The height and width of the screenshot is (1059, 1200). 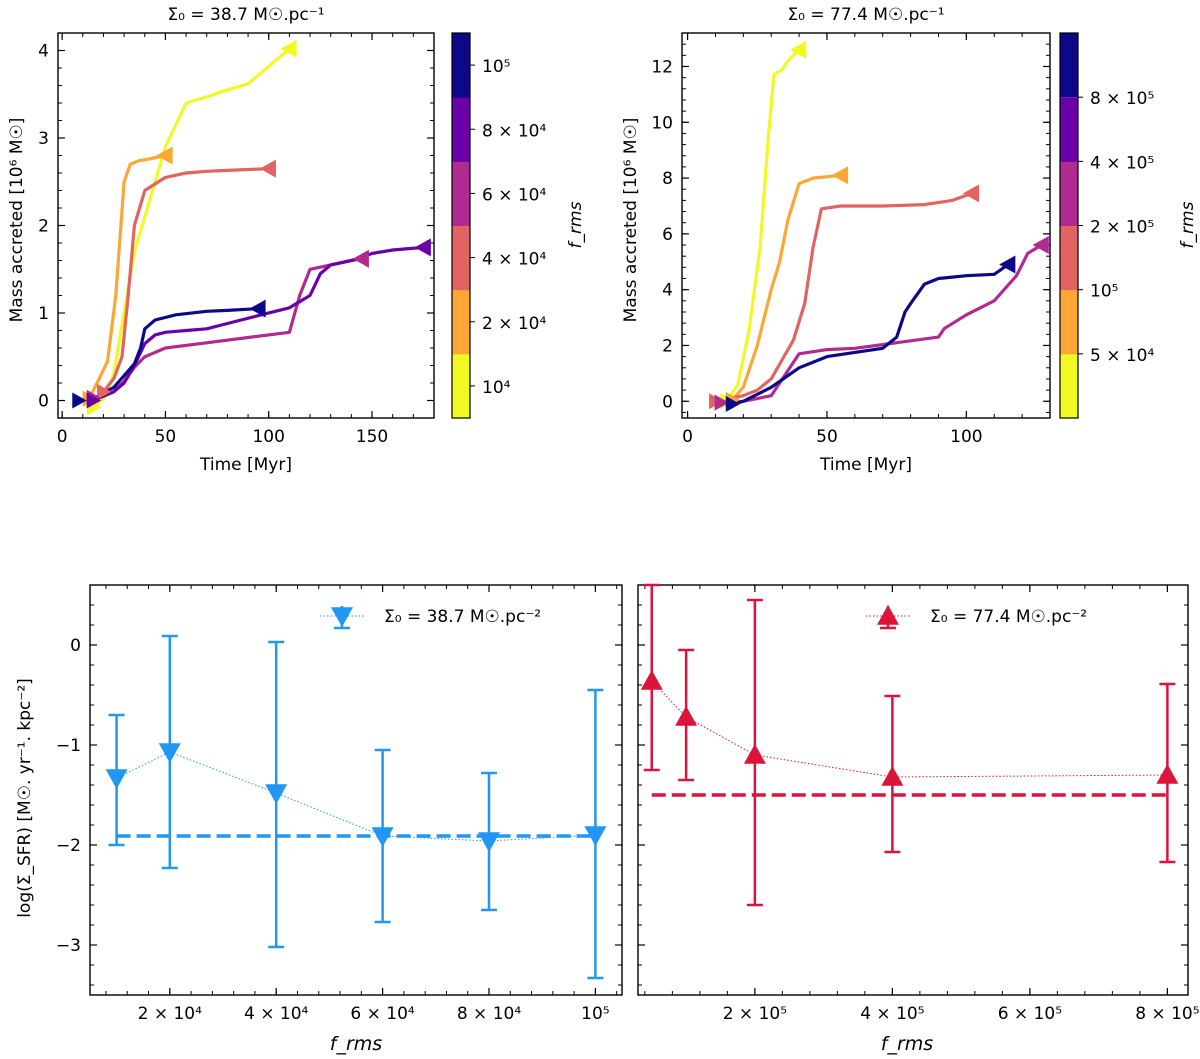 What do you see at coordinates (75, 646) in the screenshot?
I see `bottom-left-ytick-label: 0` at bounding box center [75, 646].